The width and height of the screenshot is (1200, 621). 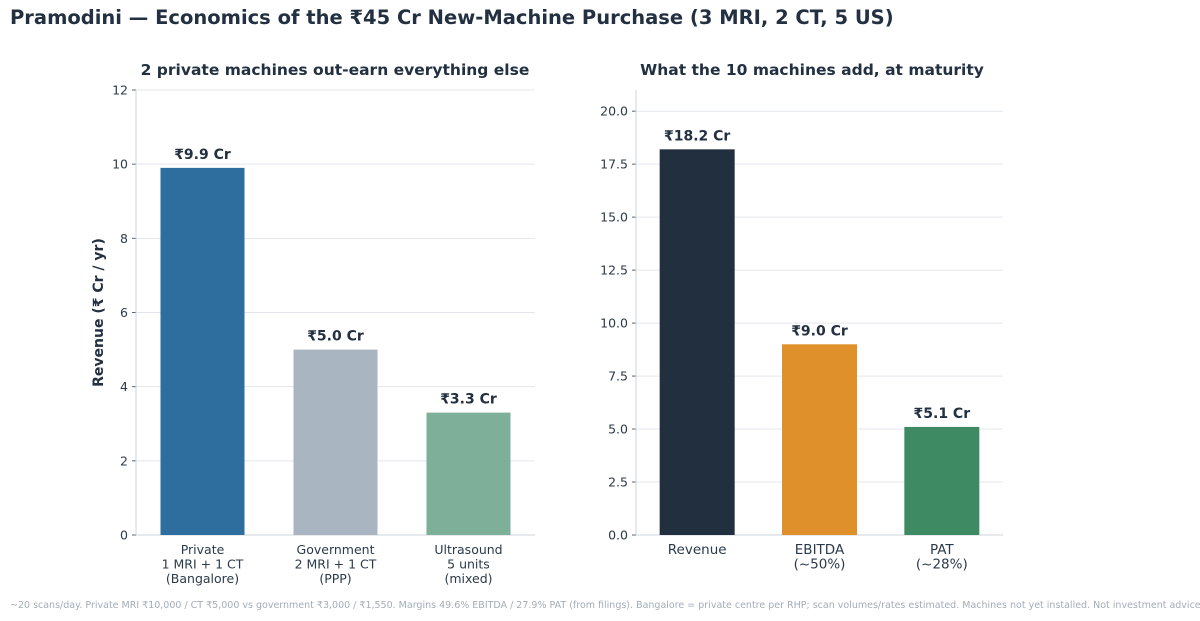 What do you see at coordinates (203, 549) in the screenshot?
I see `chart1-x-tick-label: Private` at bounding box center [203, 549].